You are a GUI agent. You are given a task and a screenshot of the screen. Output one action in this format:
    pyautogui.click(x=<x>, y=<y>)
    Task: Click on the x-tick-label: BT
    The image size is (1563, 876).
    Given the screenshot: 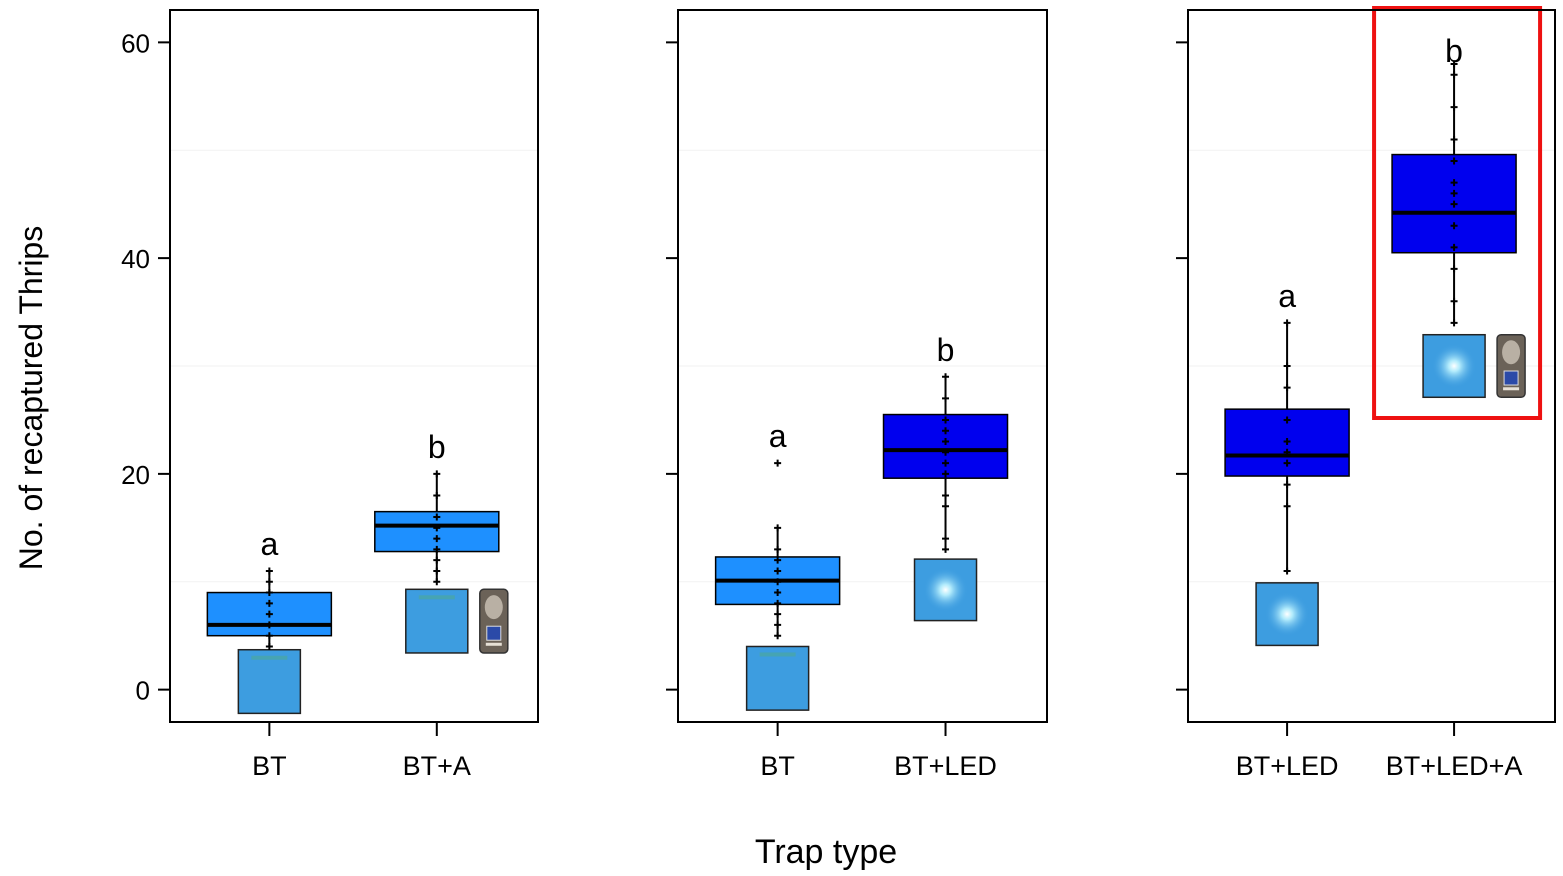 What is the action you would take?
    pyautogui.click(x=777, y=766)
    